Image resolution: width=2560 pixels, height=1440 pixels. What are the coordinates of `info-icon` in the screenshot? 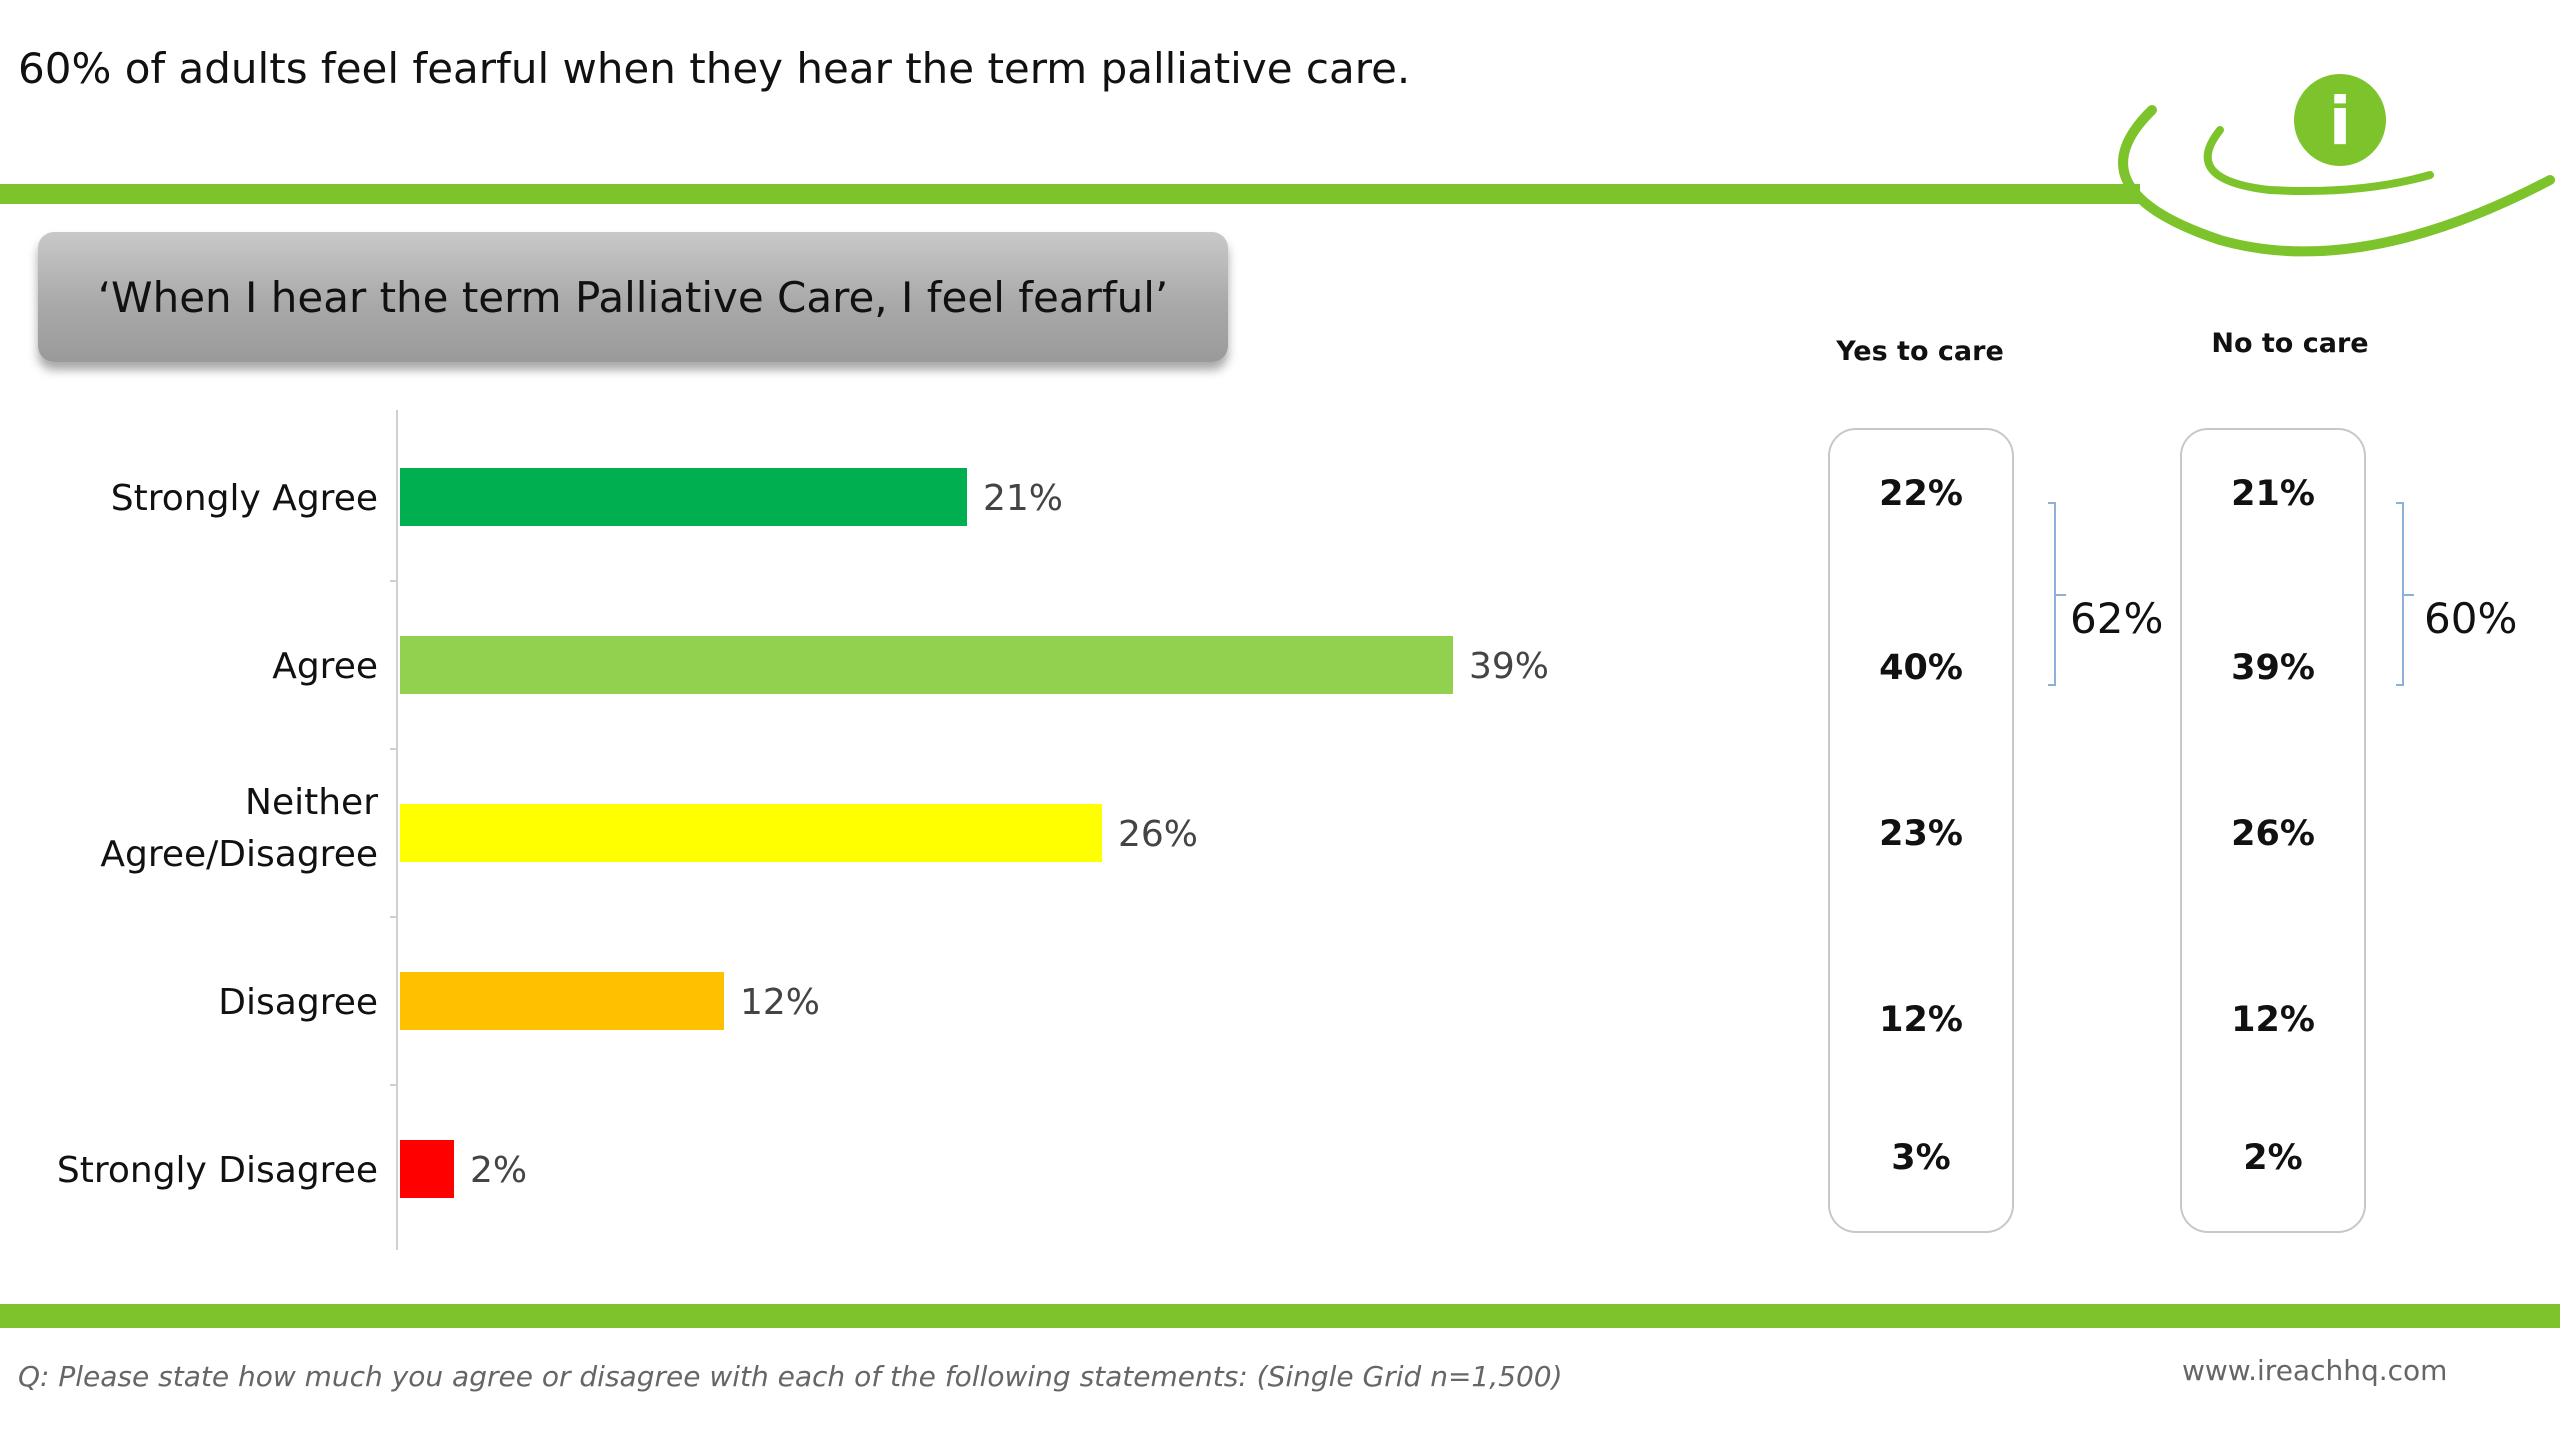 It's located at (2340, 120).